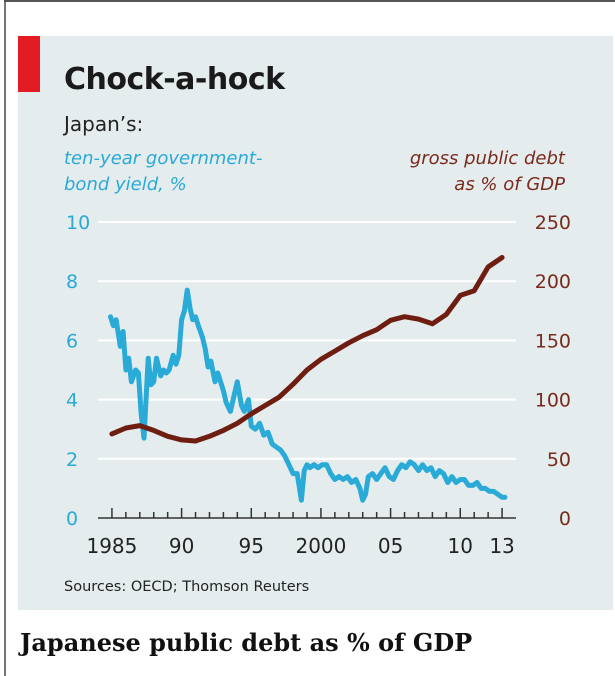 Image resolution: width=615 pixels, height=676 pixels. Describe the element at coordinates (72, 460) in the screenshot. I see `left-tick-label: 2` at that location.